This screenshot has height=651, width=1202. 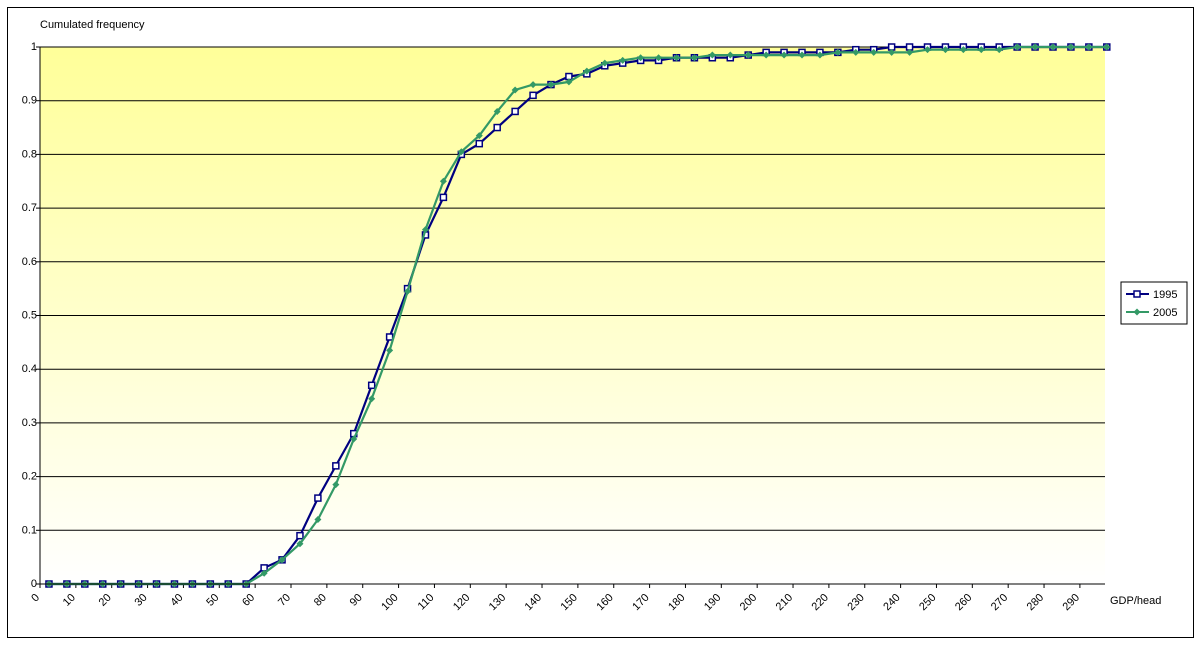 I want to click on legend-label: 1995, so click(x=1165, y=295).